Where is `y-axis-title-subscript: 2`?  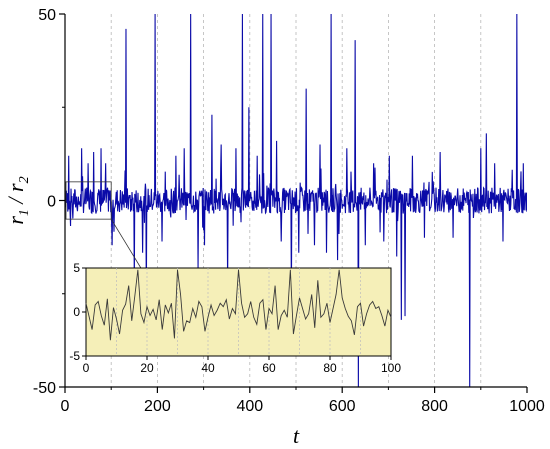
y-axis-title-subscript: 2 is located at coordinates (24, 179).